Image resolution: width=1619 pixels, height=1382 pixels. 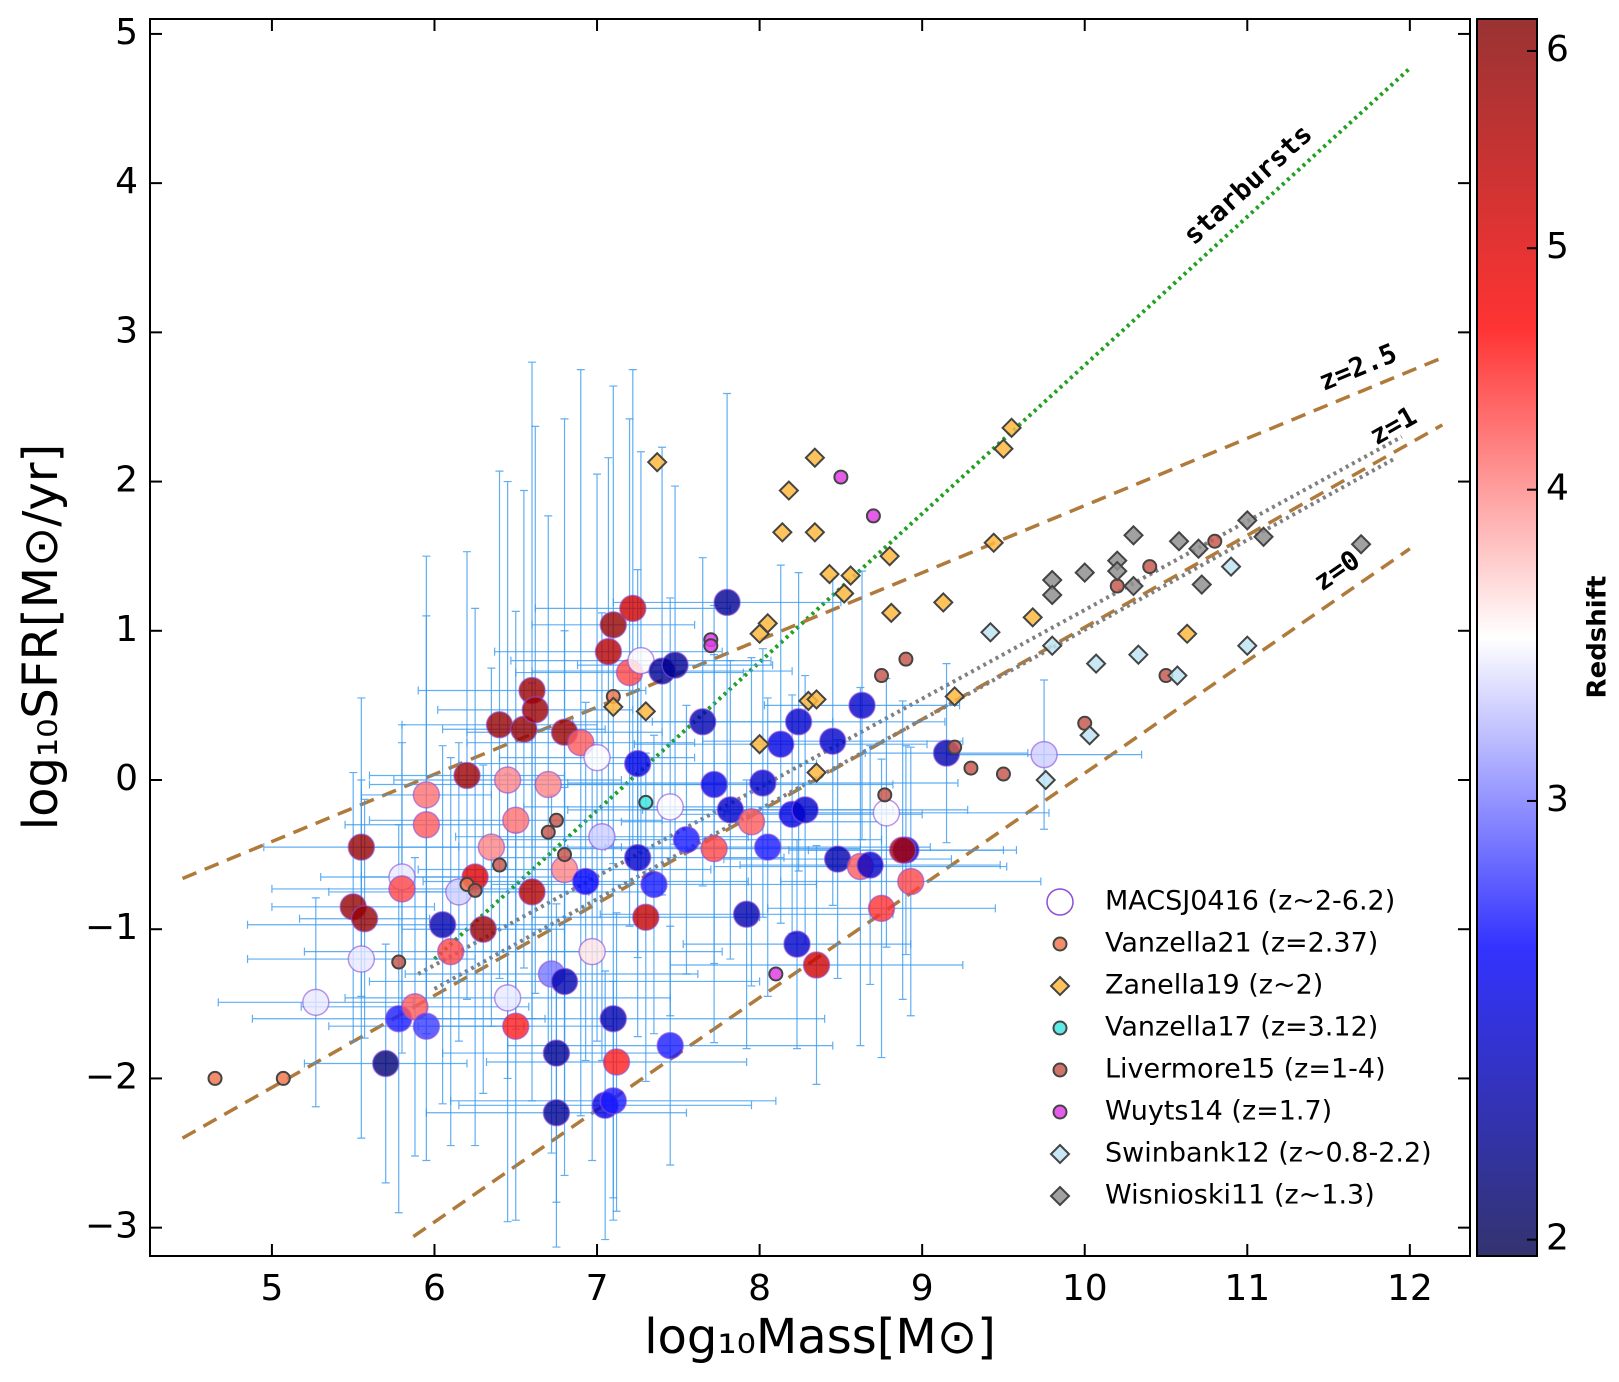 What do you see at coordinates (1557, 488) in the screenshot?
I see `colorbar-tick-label: 4` at bounding box center [1557, 488].